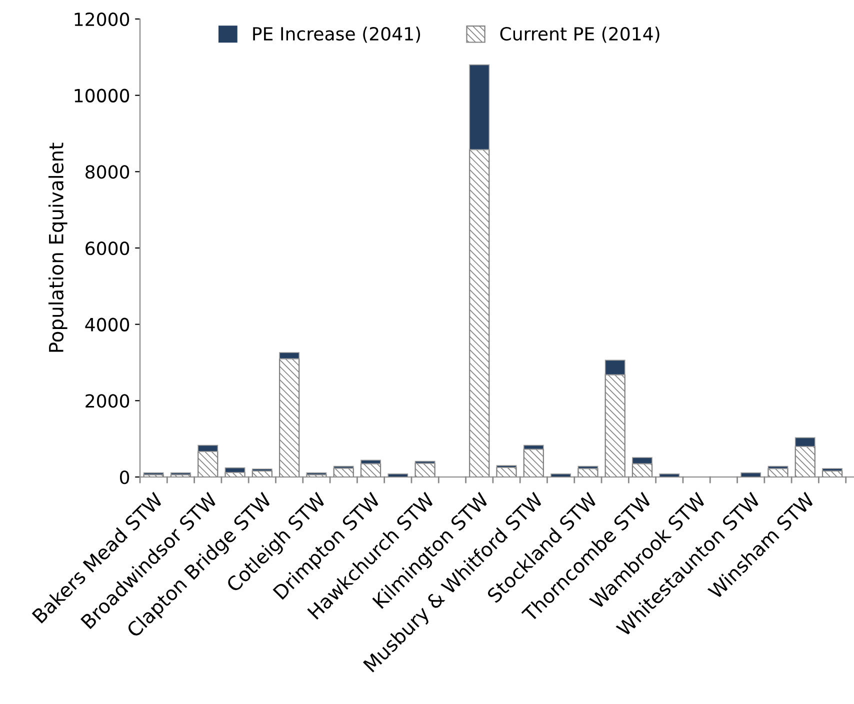 This screenshot has width=854, height=704. Describe the element at coordinates (102, 95) in the screenshot. I see `y-tick-label: 10000` at that location.